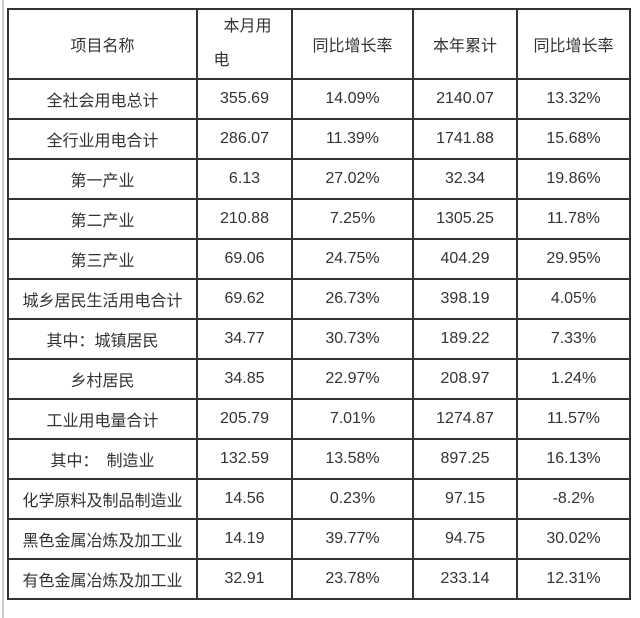 The width and height of the screenshot is (640, 618). Describe the element at coordinates (573, 259) in the screenshot. I see `cell-ytd-yoy: 29.95%` at that location.